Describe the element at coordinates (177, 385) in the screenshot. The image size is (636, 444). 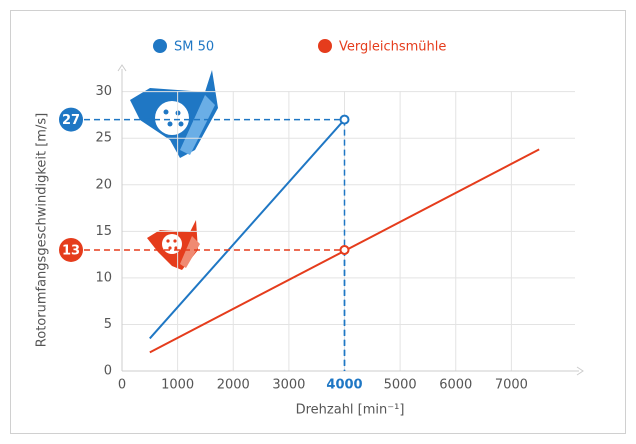
I see `x-tick-label: 1000` at that location.